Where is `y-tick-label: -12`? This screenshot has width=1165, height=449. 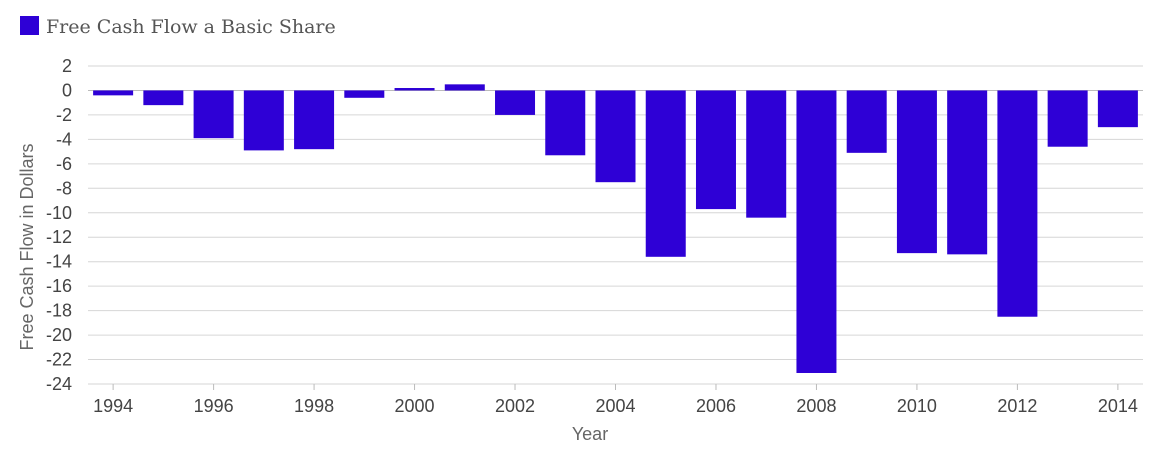 y-tick-label: -12 is located at coordinates (59, 237).